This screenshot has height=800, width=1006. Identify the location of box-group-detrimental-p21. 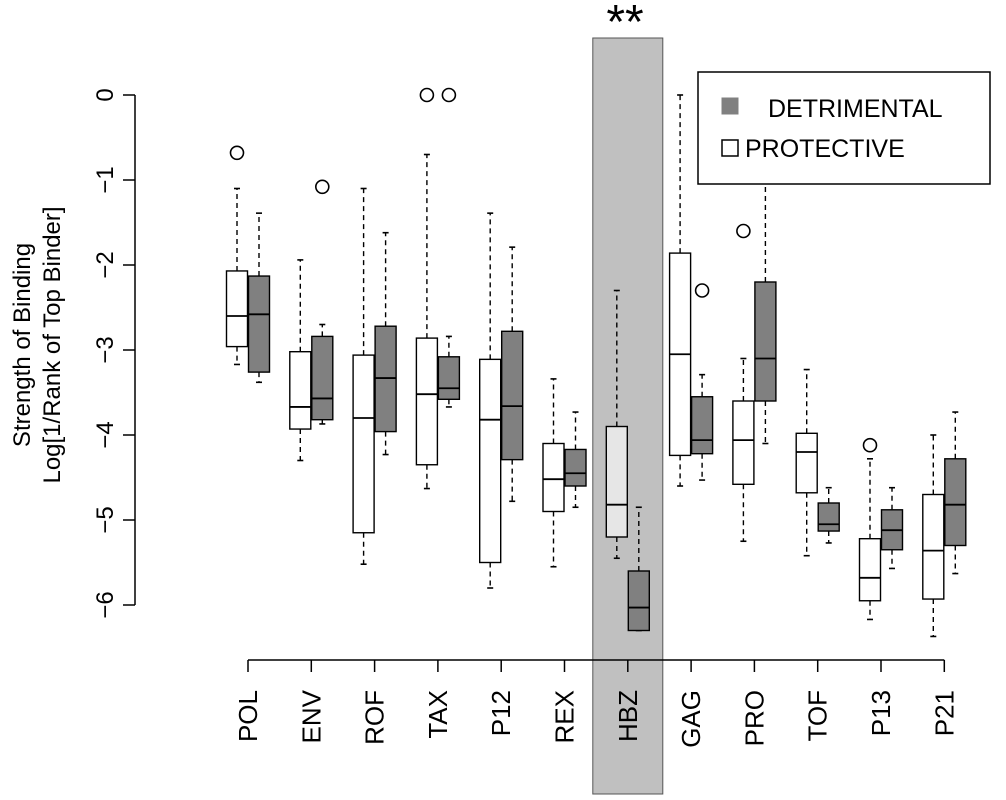
(955, 493).